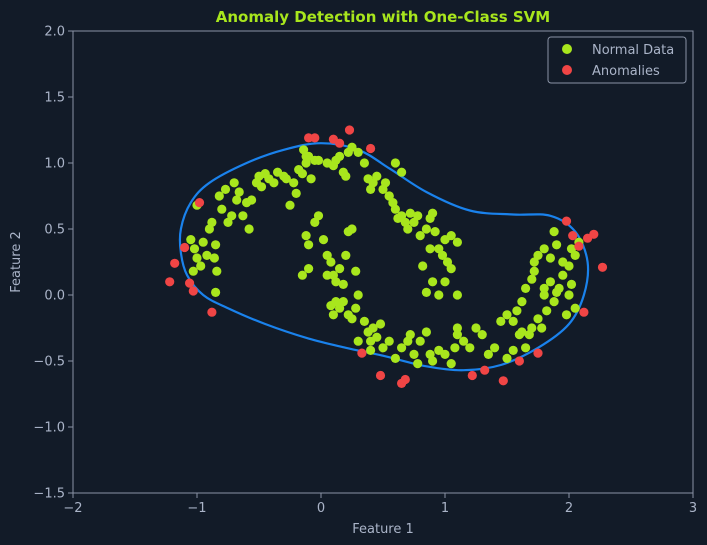 This screenshot has width=707, height=545. I want to click on x-tick-label: −1, so click(196, 508).